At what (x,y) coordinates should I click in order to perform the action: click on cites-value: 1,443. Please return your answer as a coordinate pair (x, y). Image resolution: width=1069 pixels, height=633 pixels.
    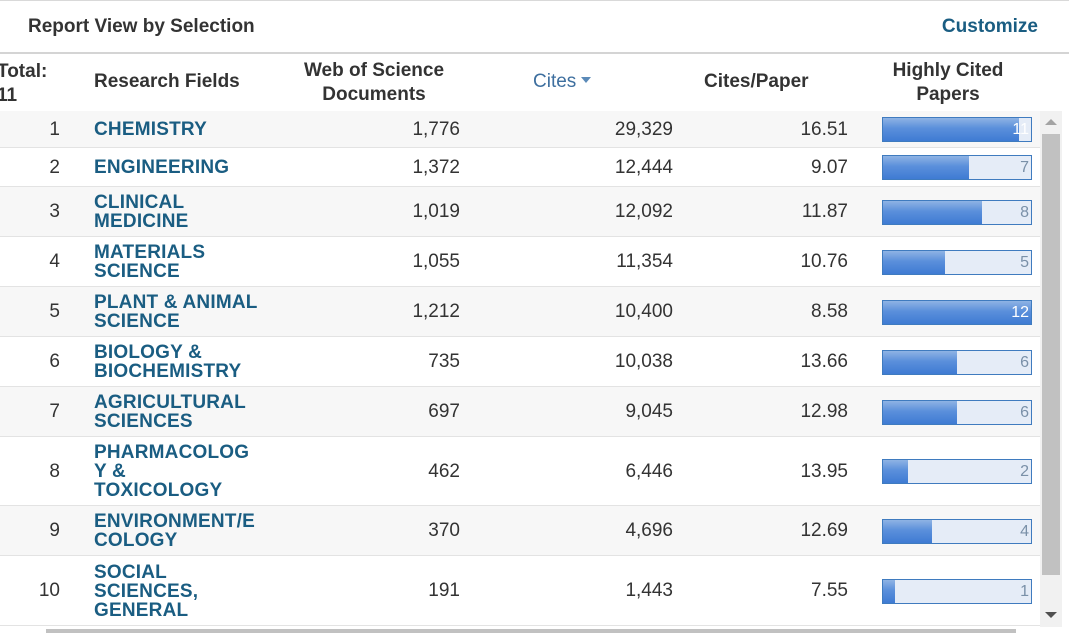
    Looking at the image, I should click on (649, 590).